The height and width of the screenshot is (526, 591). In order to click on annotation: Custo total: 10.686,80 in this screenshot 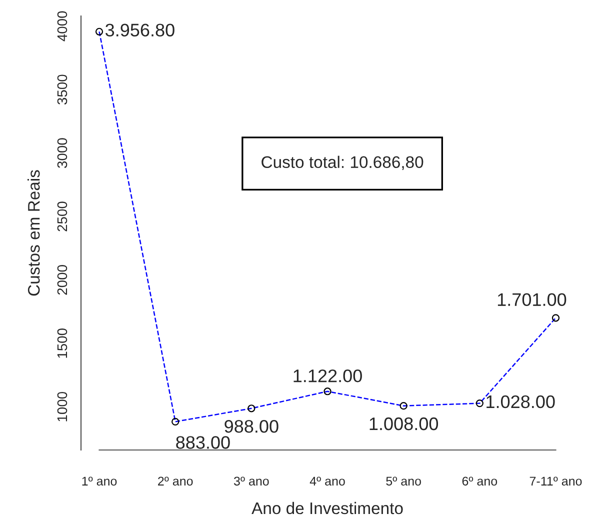, I will do `click(343, 163)`.